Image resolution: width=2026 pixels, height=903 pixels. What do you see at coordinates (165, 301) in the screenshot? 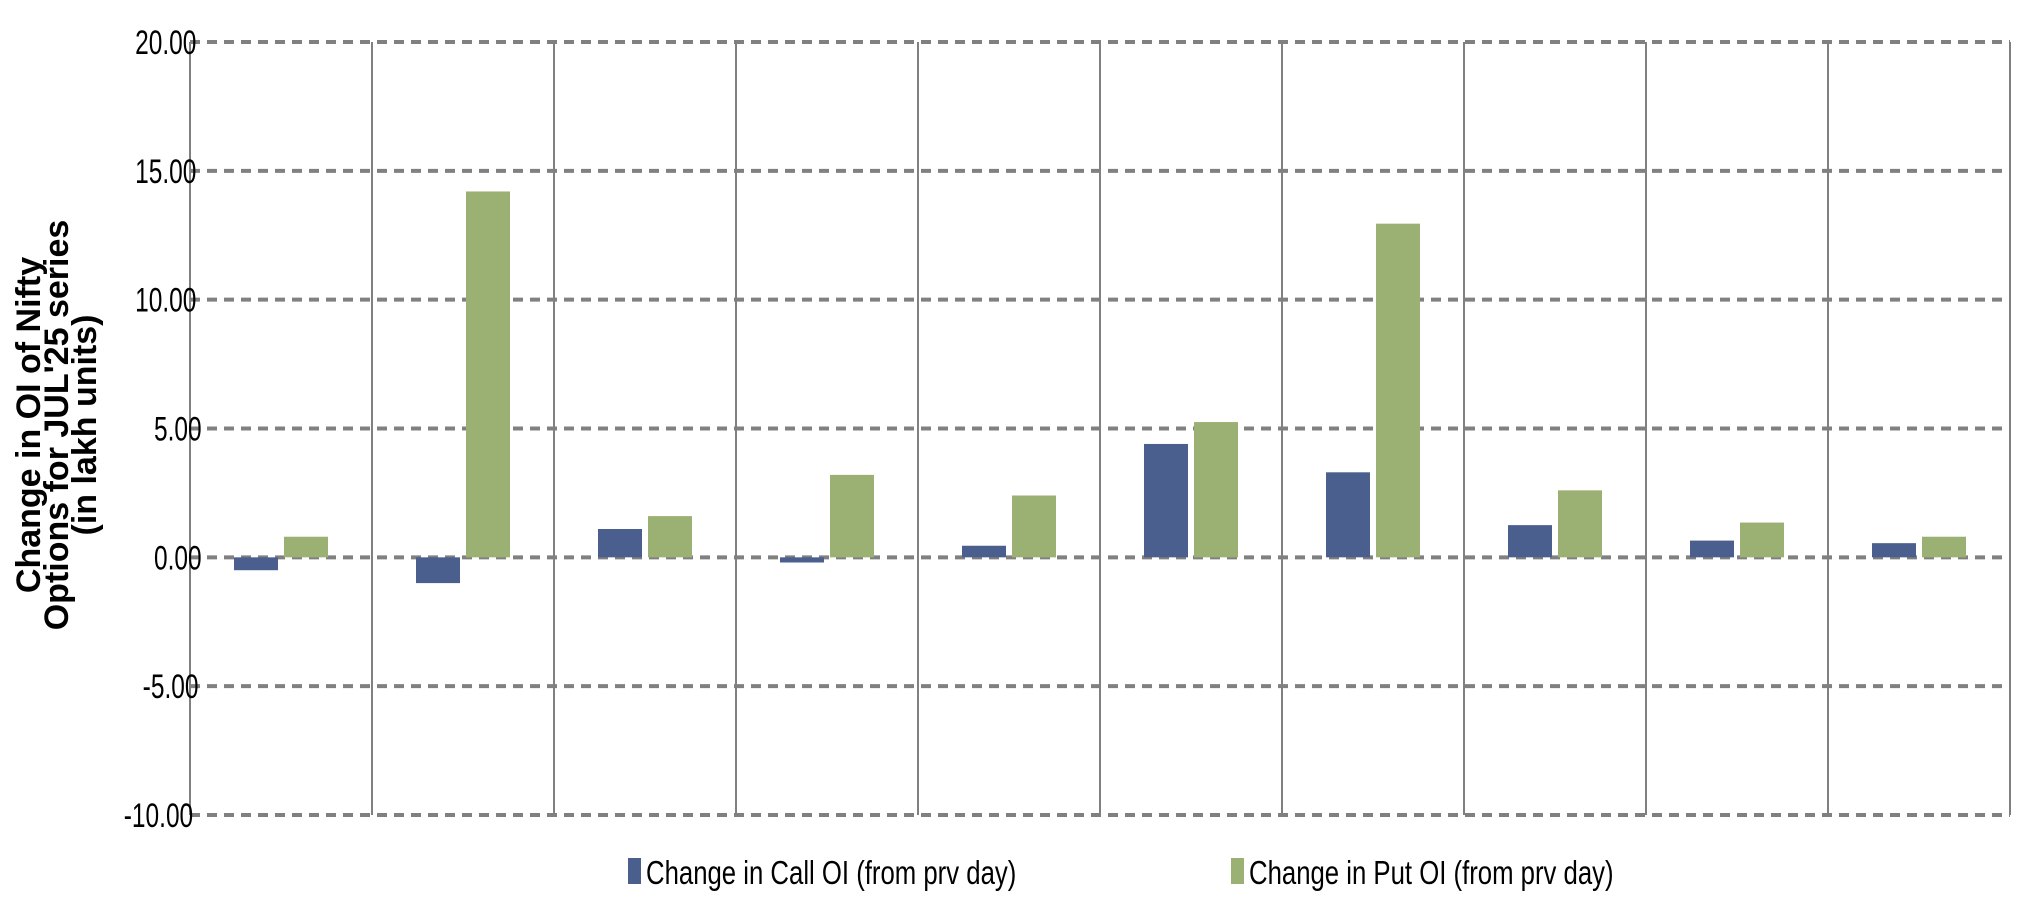
I see `y-tick-label: 10.00` at bounding box center [165, 301].